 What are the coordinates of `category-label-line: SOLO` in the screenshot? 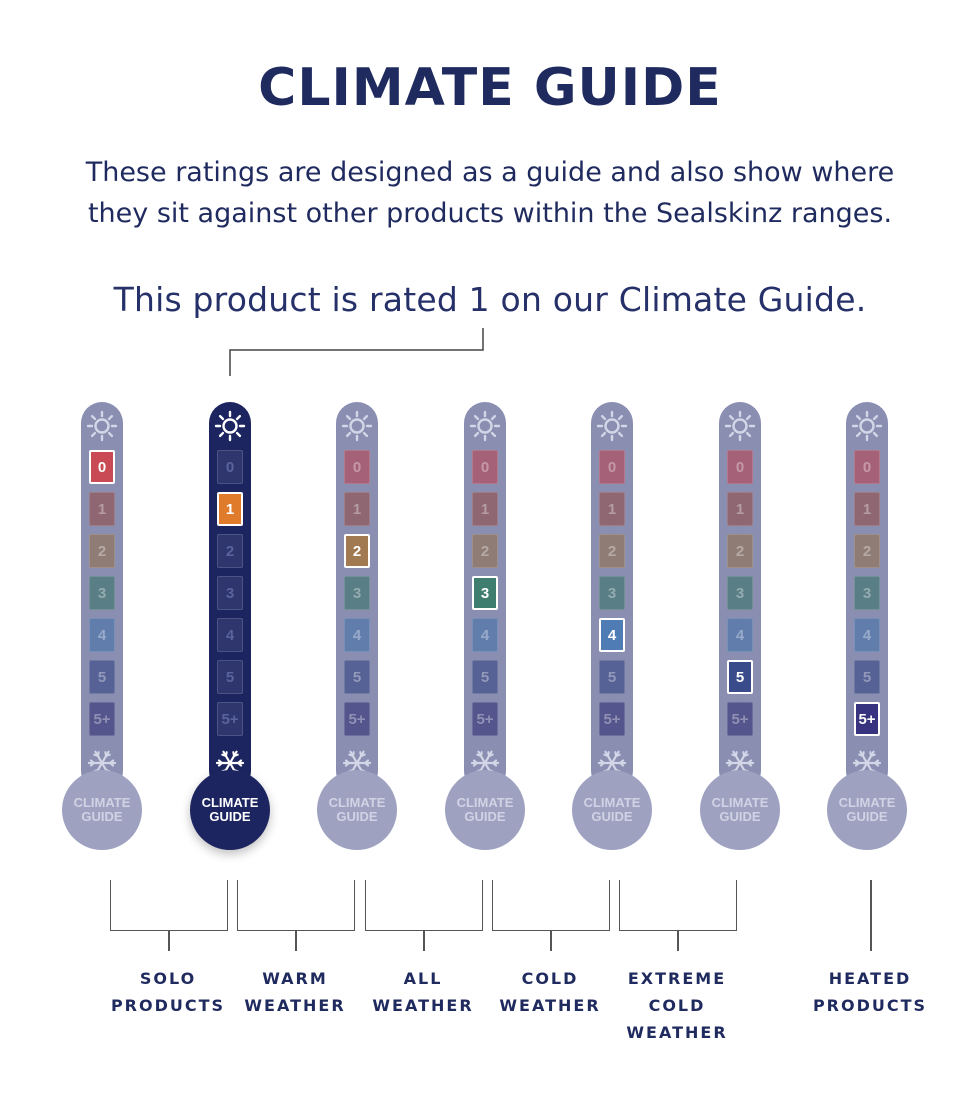 It's located at (168, 978).